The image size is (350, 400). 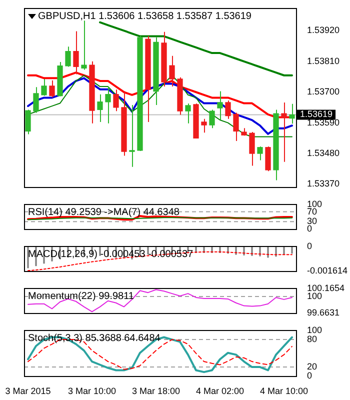 What do you see at coordinates (28, 391) in the screenshot?
I see `x-tick-label: 3 Mar 2015` at bounding box center [28, 391].